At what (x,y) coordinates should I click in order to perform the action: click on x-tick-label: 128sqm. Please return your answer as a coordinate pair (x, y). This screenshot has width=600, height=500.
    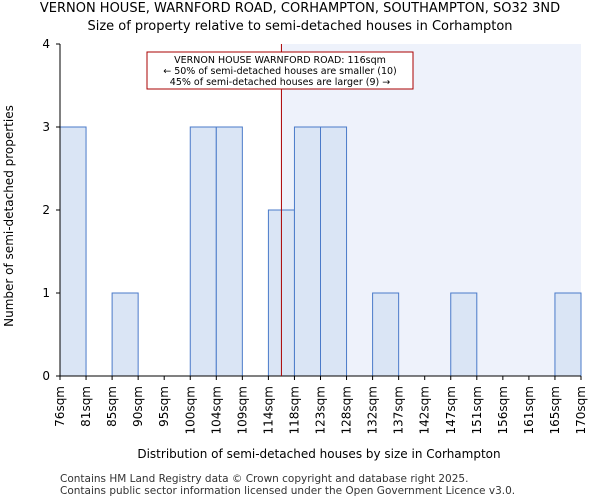
    Looking at the image, I should click on (347, 410).